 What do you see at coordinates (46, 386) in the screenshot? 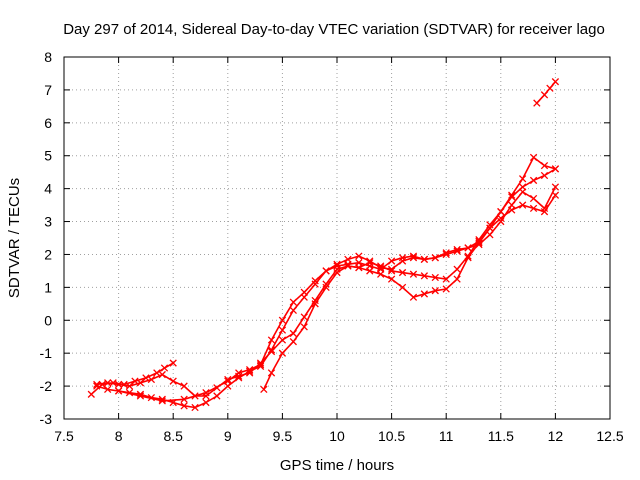
I see `y-tick-label: -2` at bounding box center [46, 386].